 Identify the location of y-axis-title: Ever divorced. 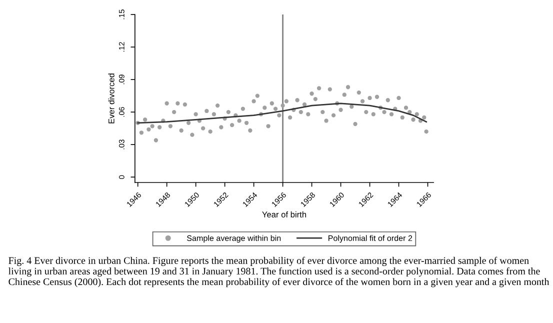
(111, 99).